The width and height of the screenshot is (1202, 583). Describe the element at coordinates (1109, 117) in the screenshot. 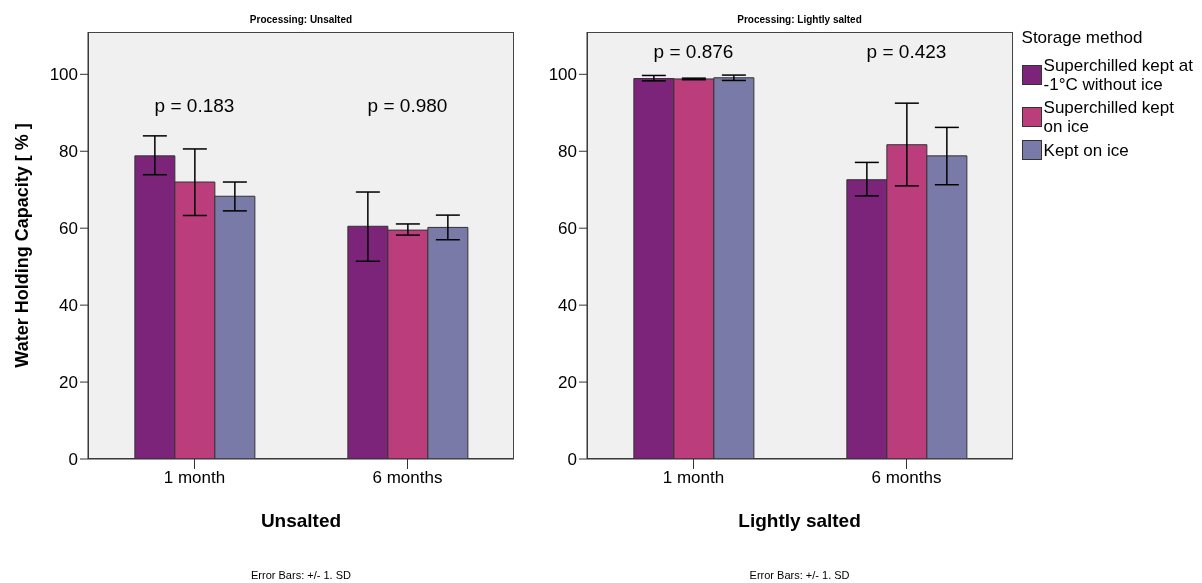

I see `legend-label: Superchilled kept on ice` at that location.